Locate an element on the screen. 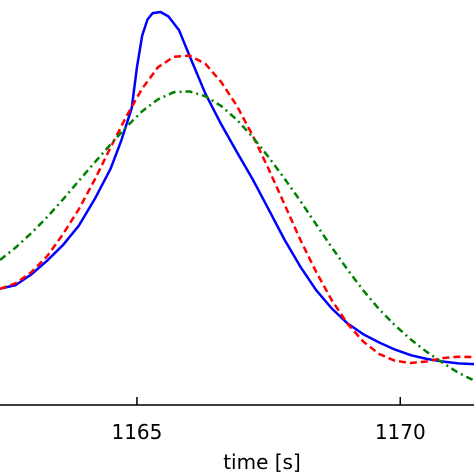 The height and width of the screenshot is (474, 474). x-tick-label: 1170 is located at coordinates (400, 432).